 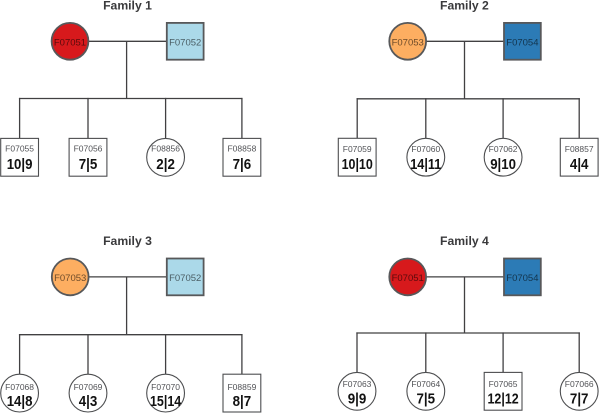 What do you see at coordinates (88, 149) in the screenshot?
I see `svg-text: F07056` at bounding box center [88, 149].